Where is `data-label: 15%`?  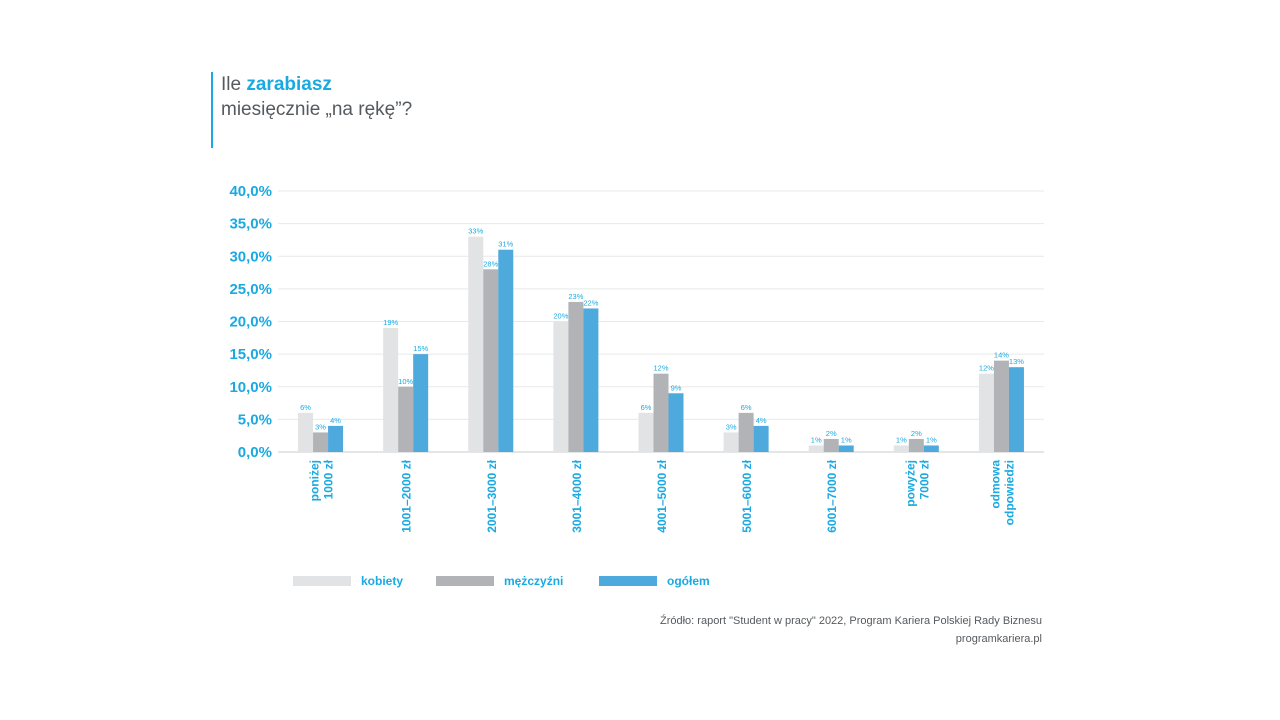
data-label: 15% is located at coordinates (420, 348).